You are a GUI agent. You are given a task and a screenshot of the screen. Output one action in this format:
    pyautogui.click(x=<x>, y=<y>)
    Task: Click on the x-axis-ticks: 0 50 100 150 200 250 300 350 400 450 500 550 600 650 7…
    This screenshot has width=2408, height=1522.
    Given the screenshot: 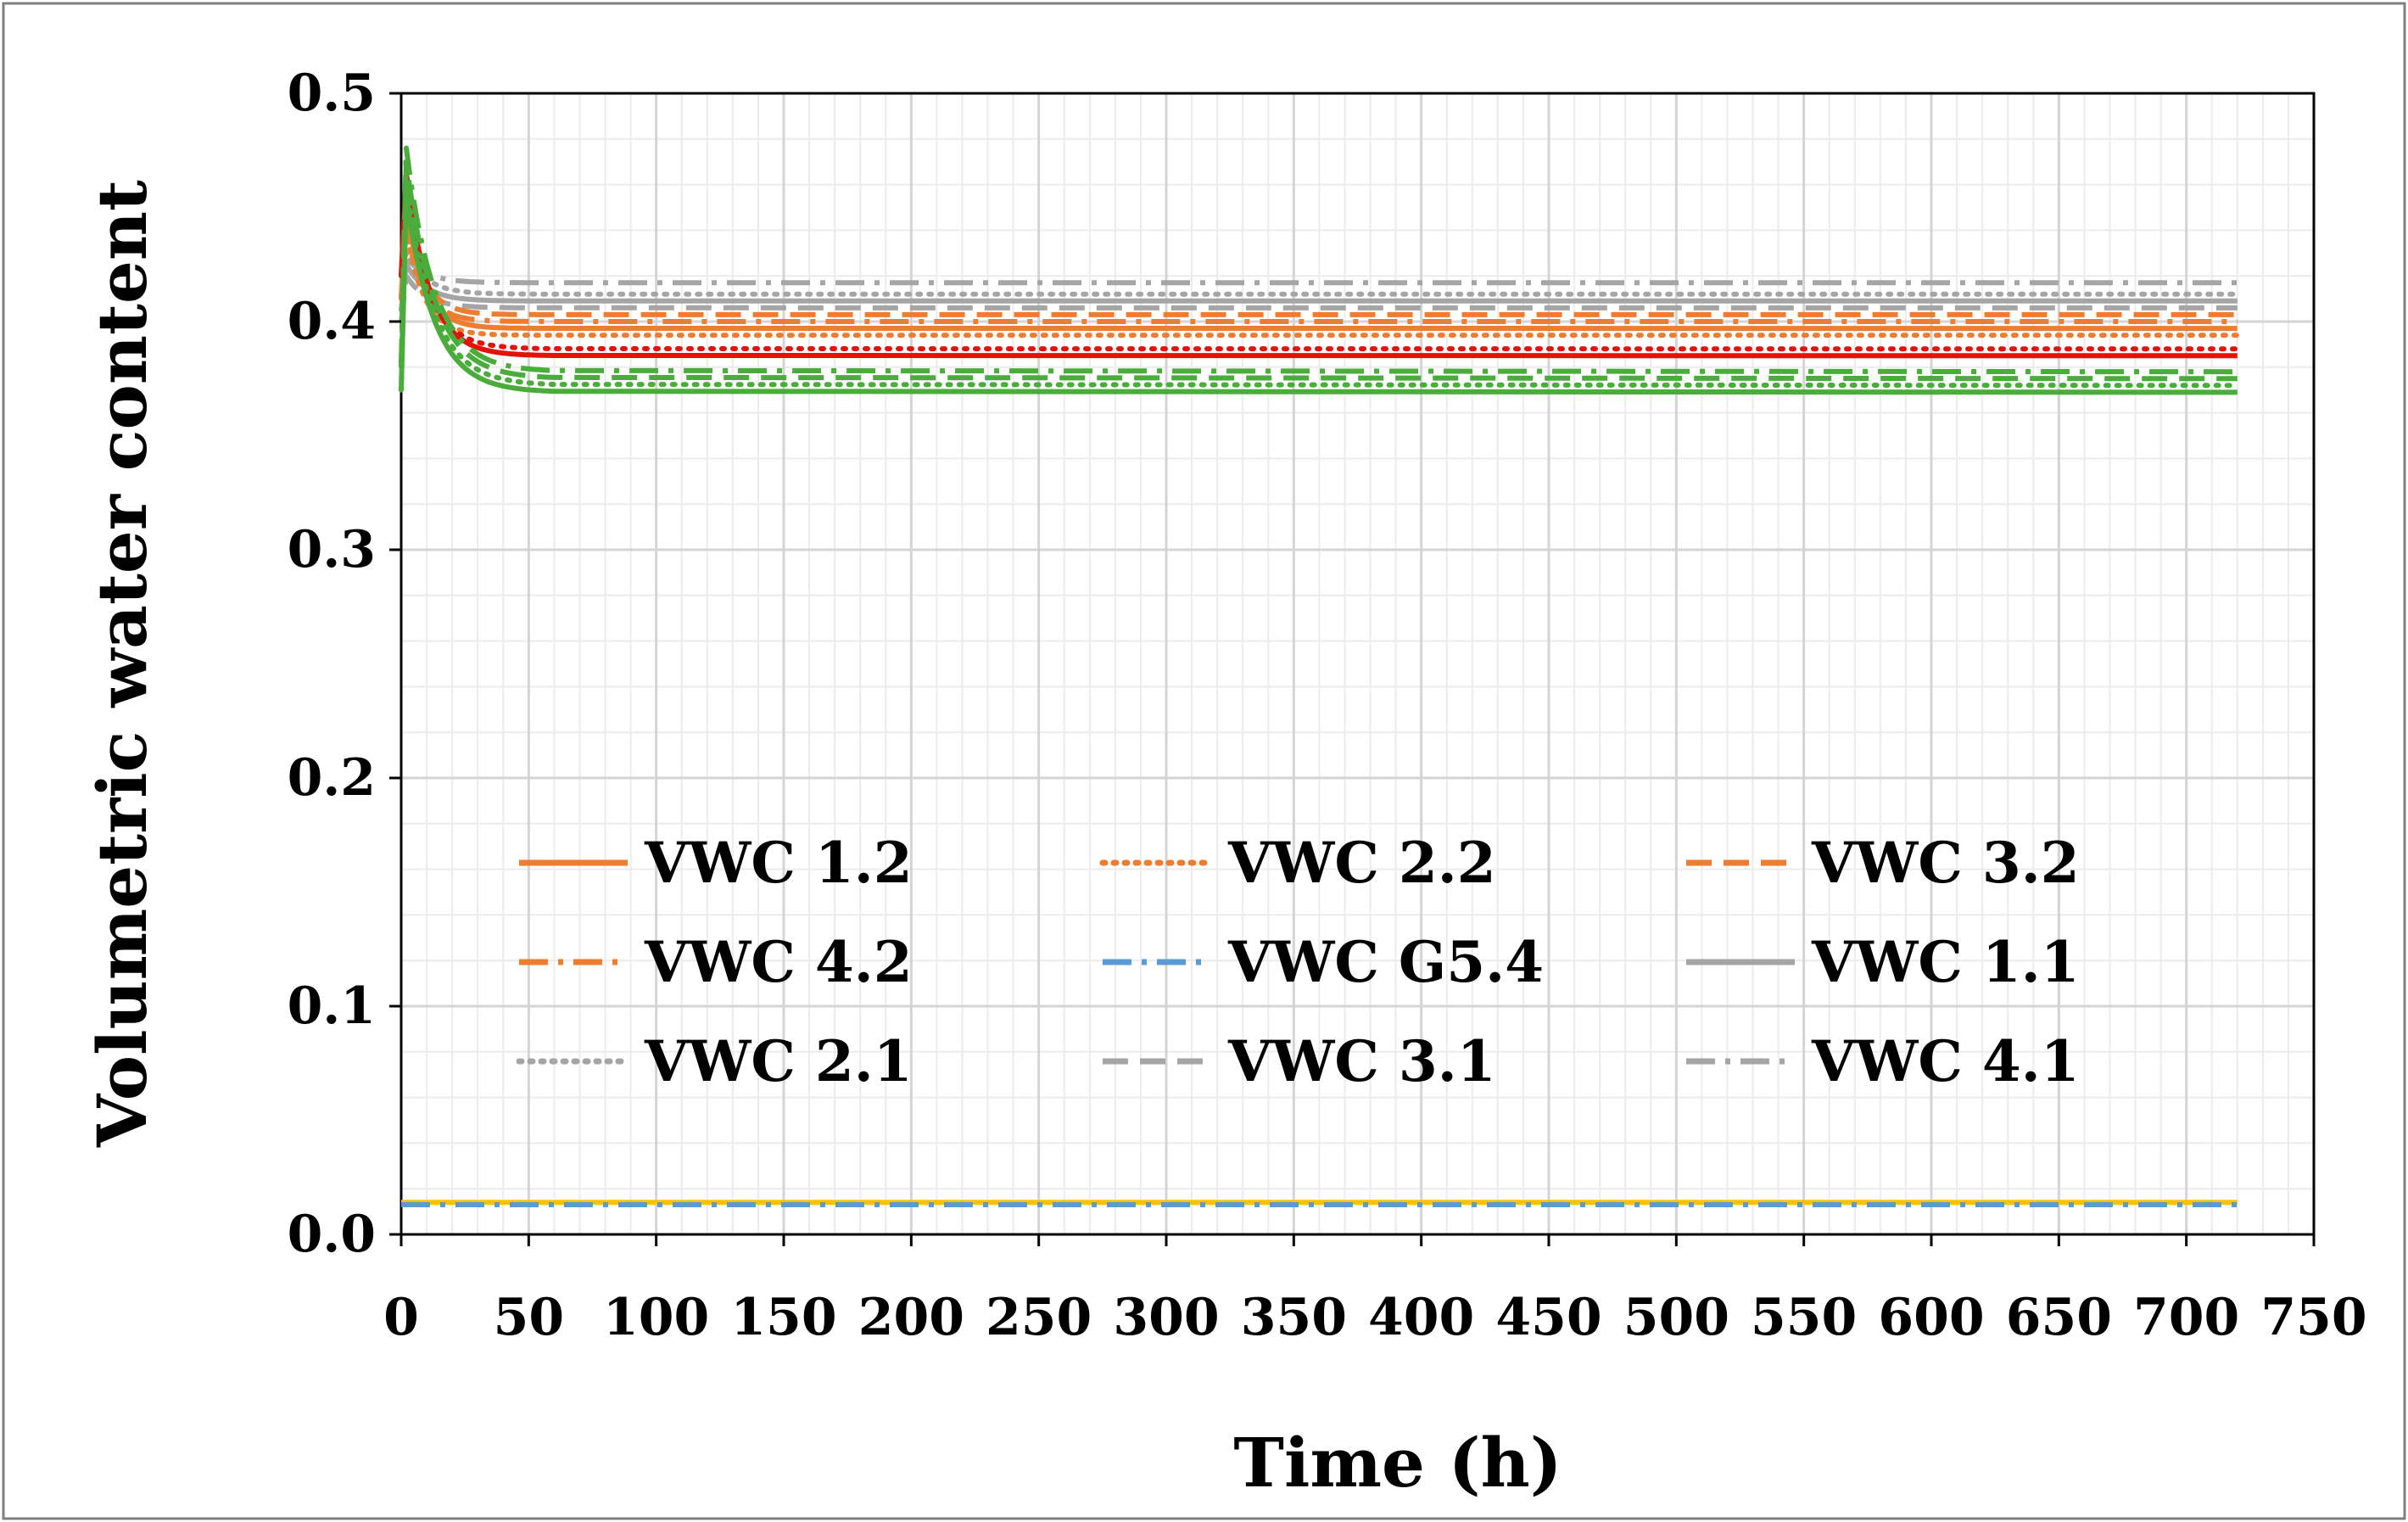 What is the action you would take?
    pyautogui.click(x=1375, y=1290)
    